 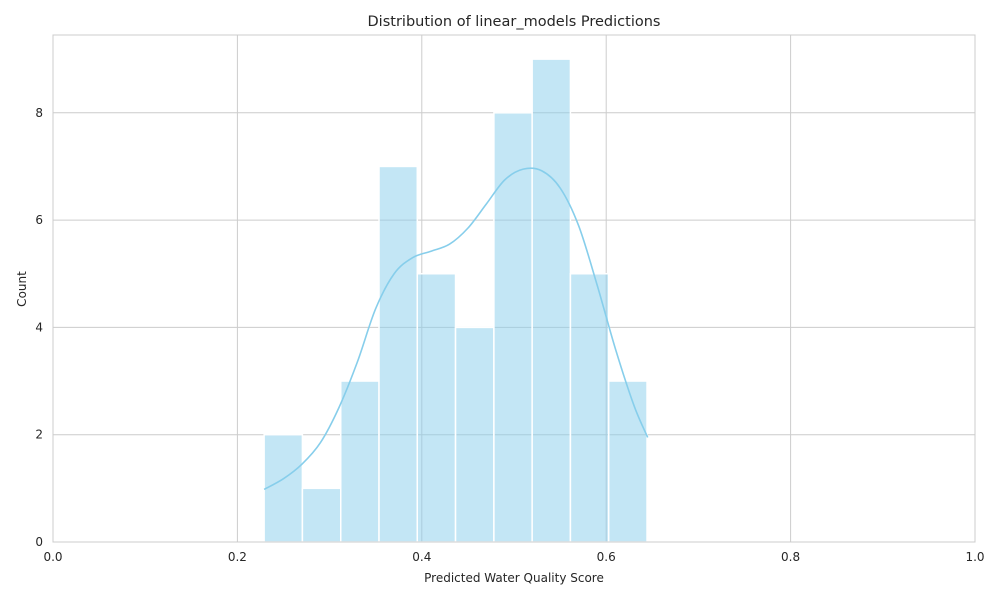 I want to click on x-axis-label: Predicted Water Quality Score, so click(x=514, y=578).